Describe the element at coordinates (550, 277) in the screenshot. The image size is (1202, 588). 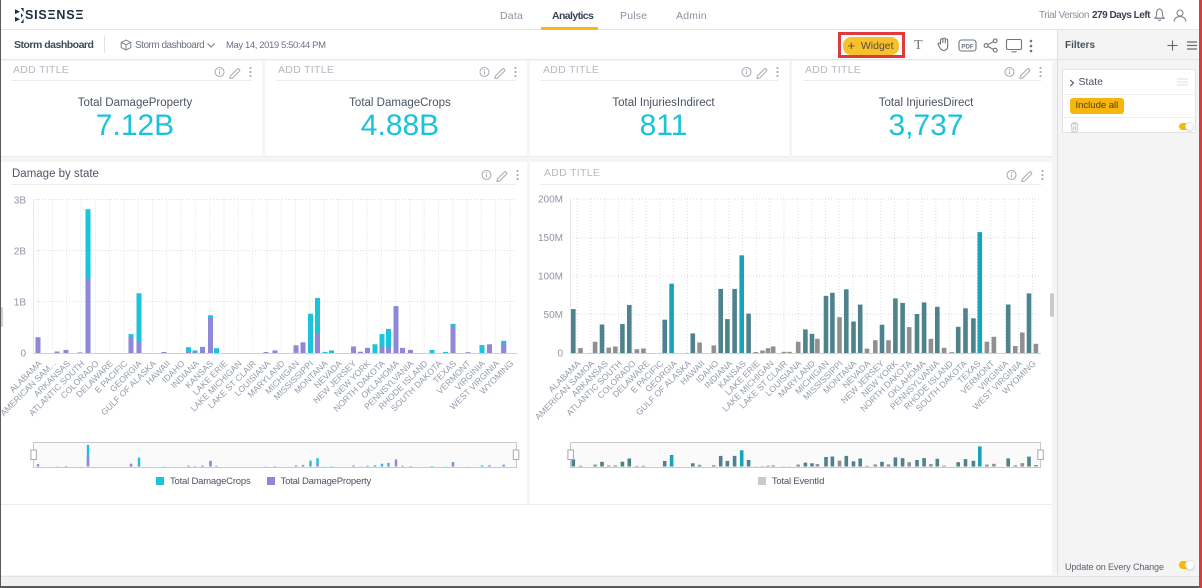
I see `svg-text: 100M` at that location.